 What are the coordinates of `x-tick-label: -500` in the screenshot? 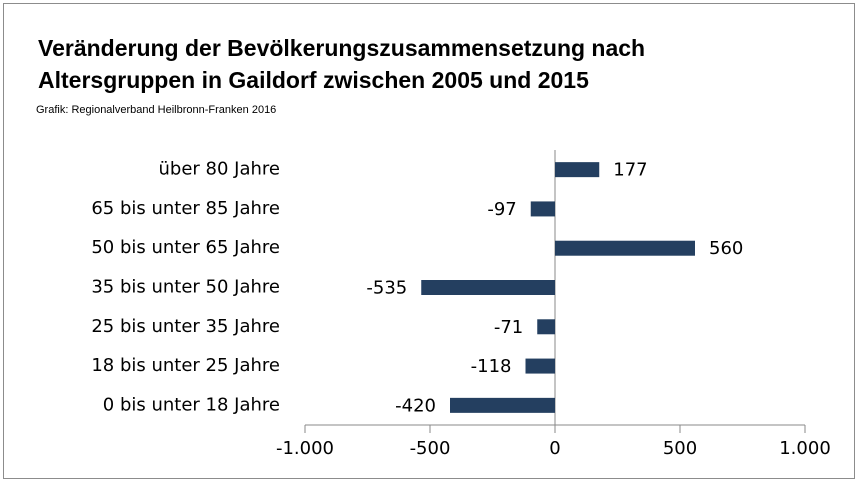 It's located at (430, 448).